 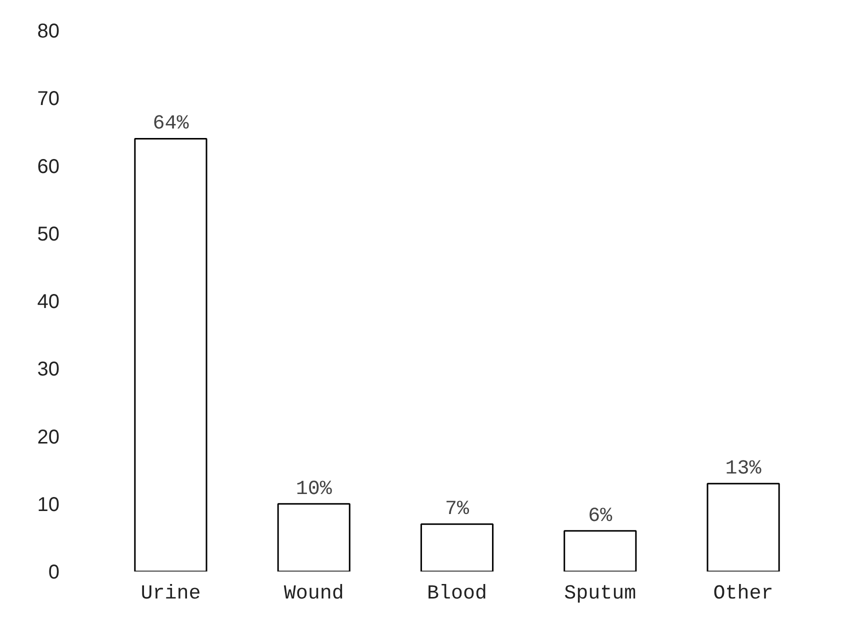 What do you see at coordinates (314, 489) in the screenshot?
I see `data-label: 10%` at bounding box center [314, 489].